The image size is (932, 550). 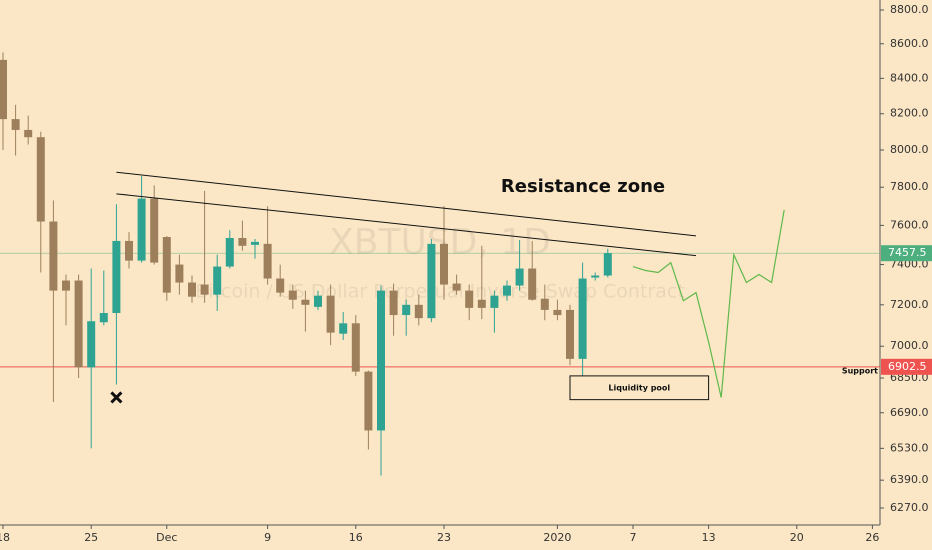 I want to click on y-tick-label: 8600.0, so click(x=909, y=43).